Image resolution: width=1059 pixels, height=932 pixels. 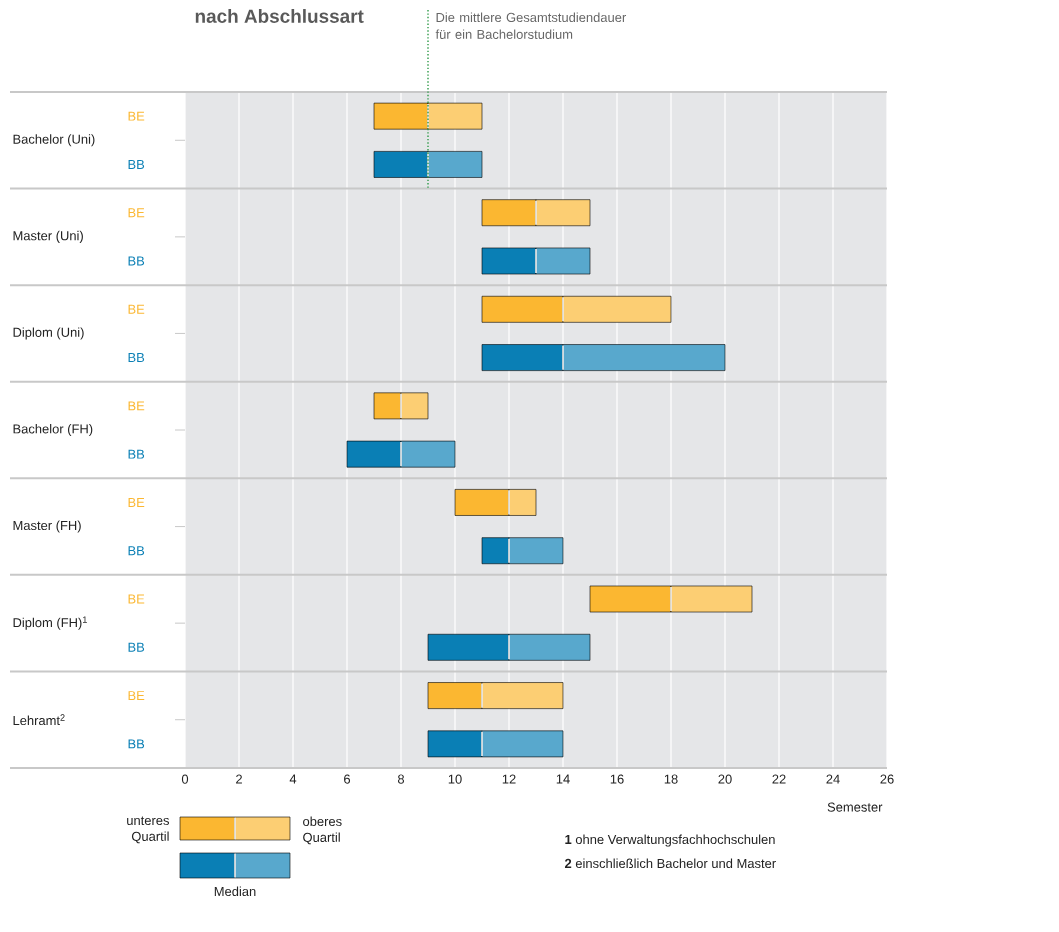 What do you see at coordinates (617, 779) in the screenshot?
I see `x-tick-label: 16` at bounding box center [617, 779].